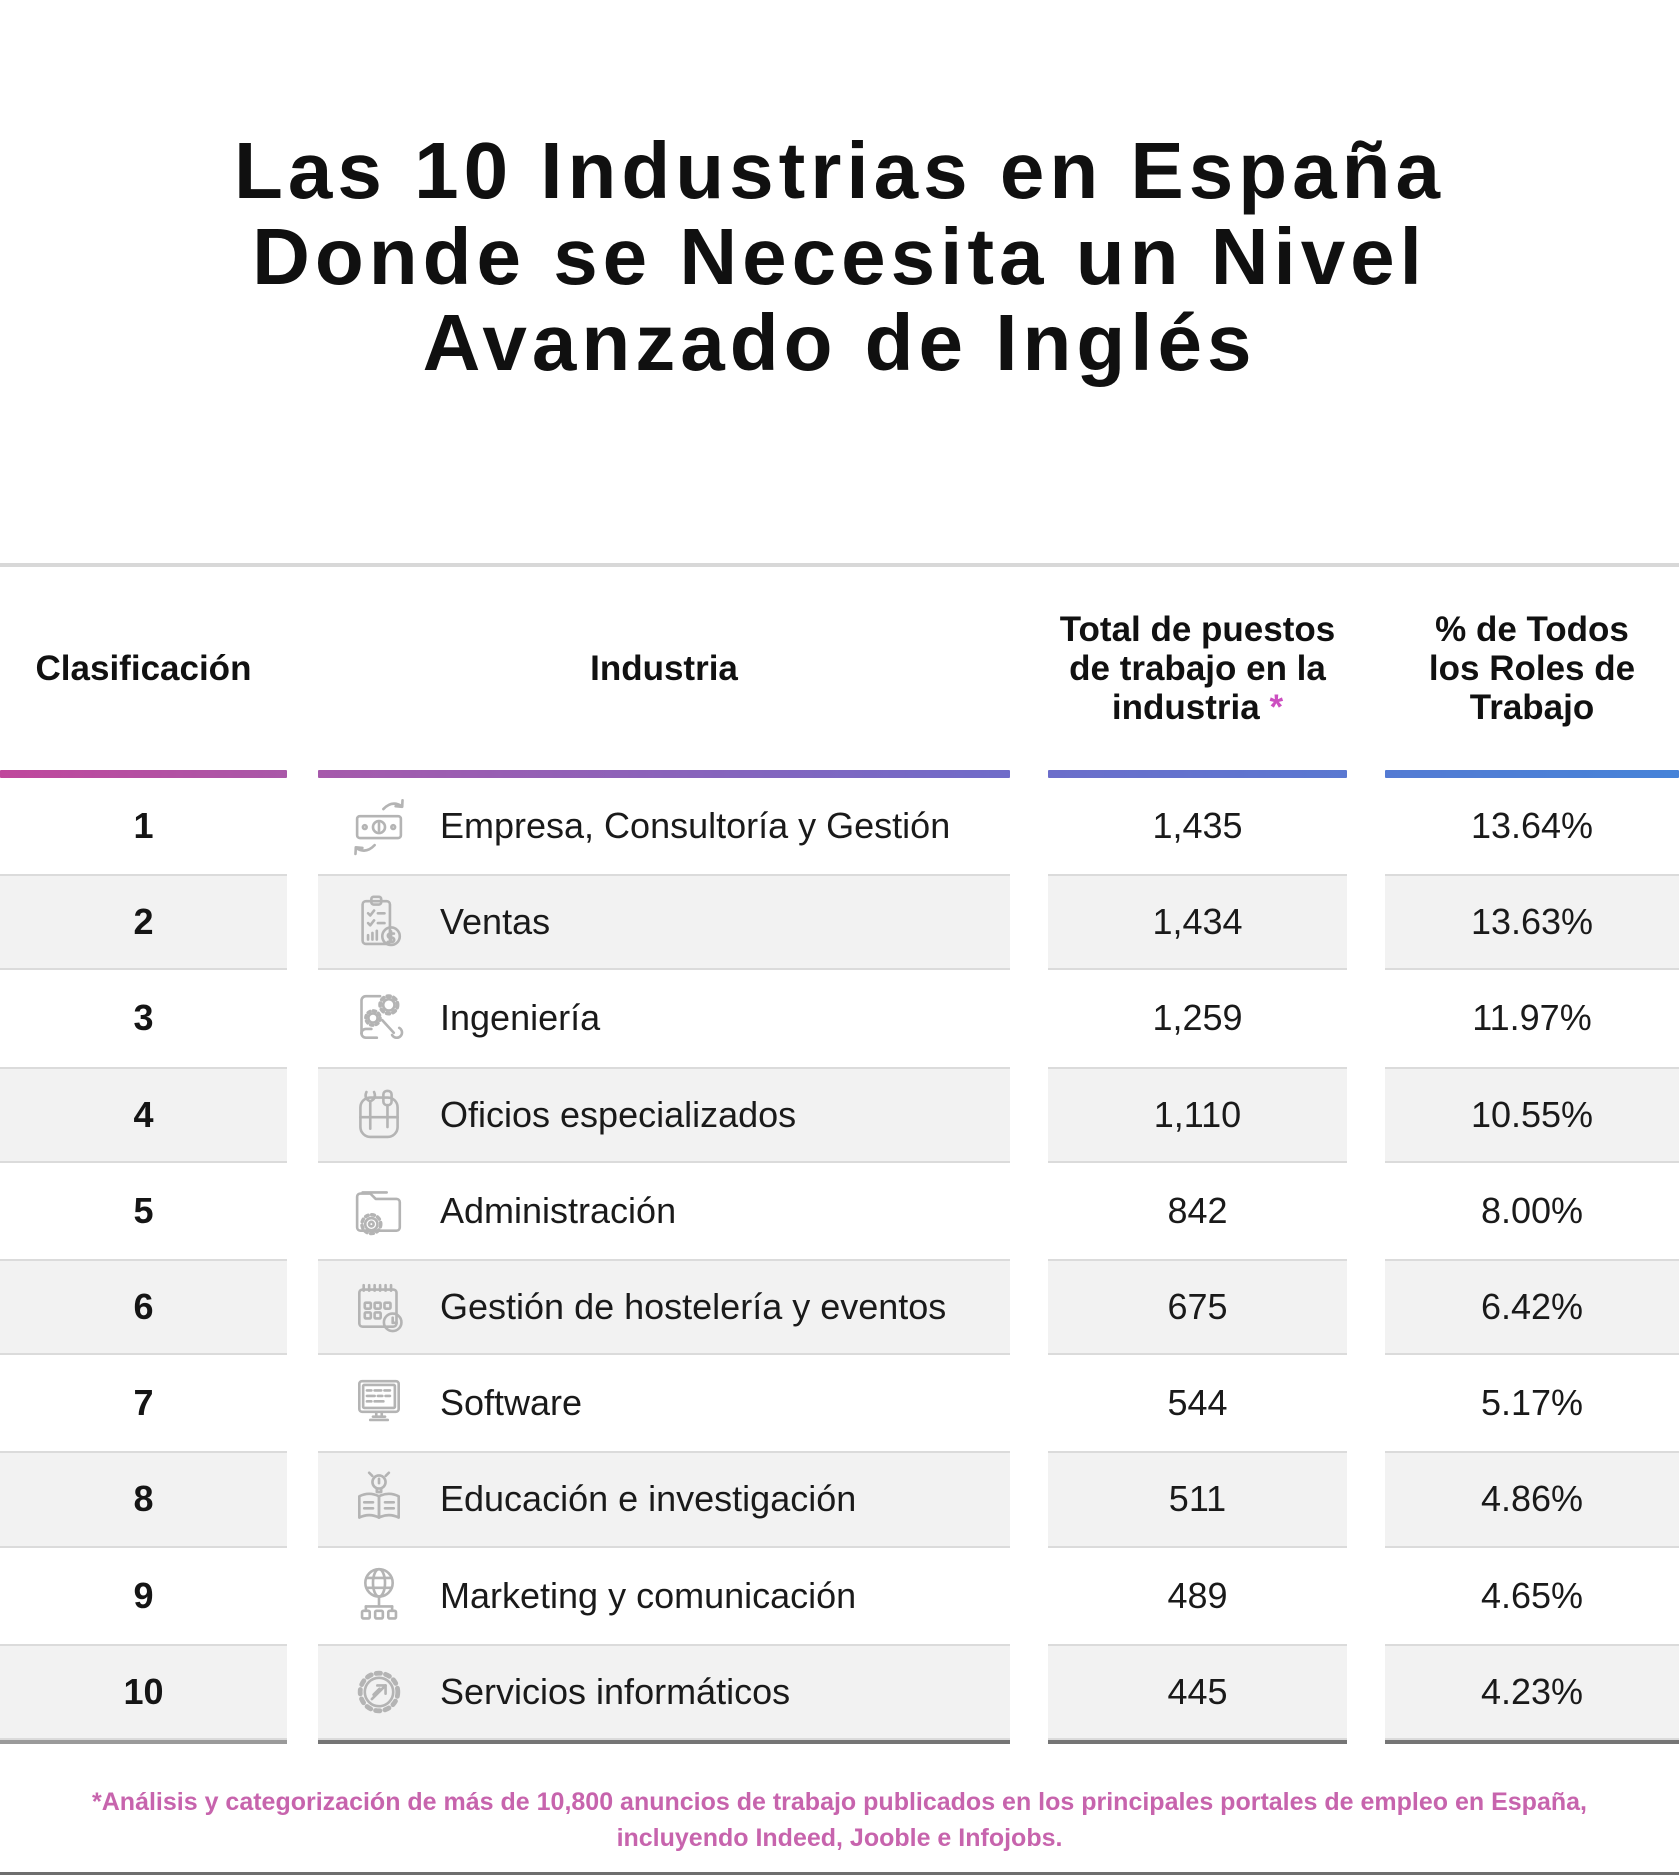  I want to click on percent-cell: 4.23%, so click(1532, 1691).